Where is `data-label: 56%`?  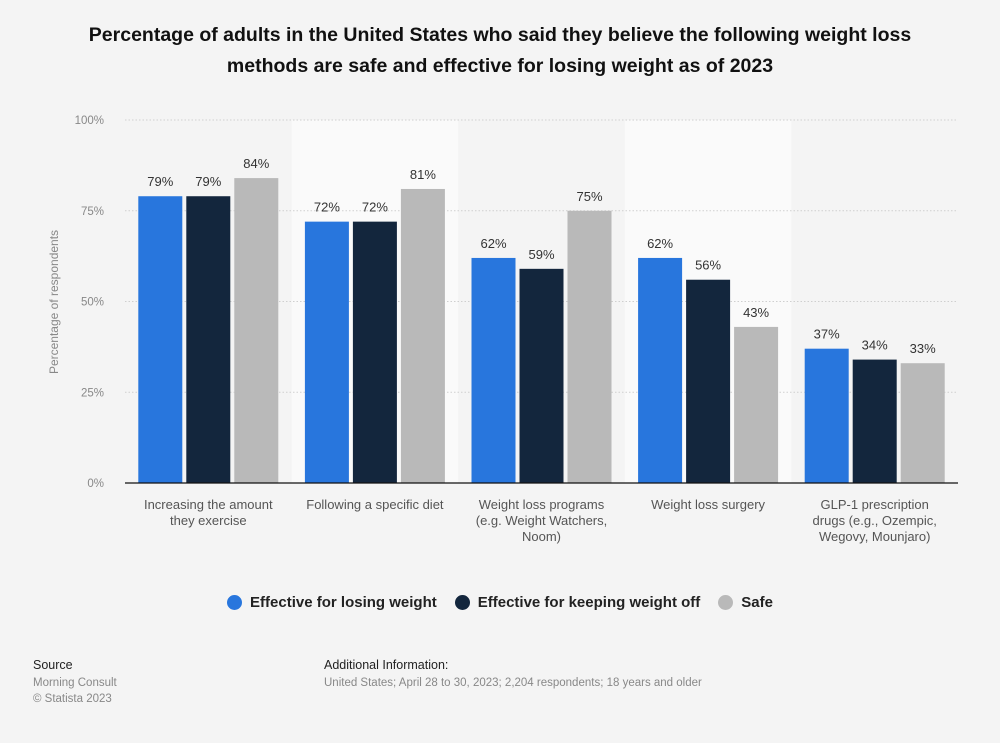 data-label: 56% is located at coordinates (708, 265).